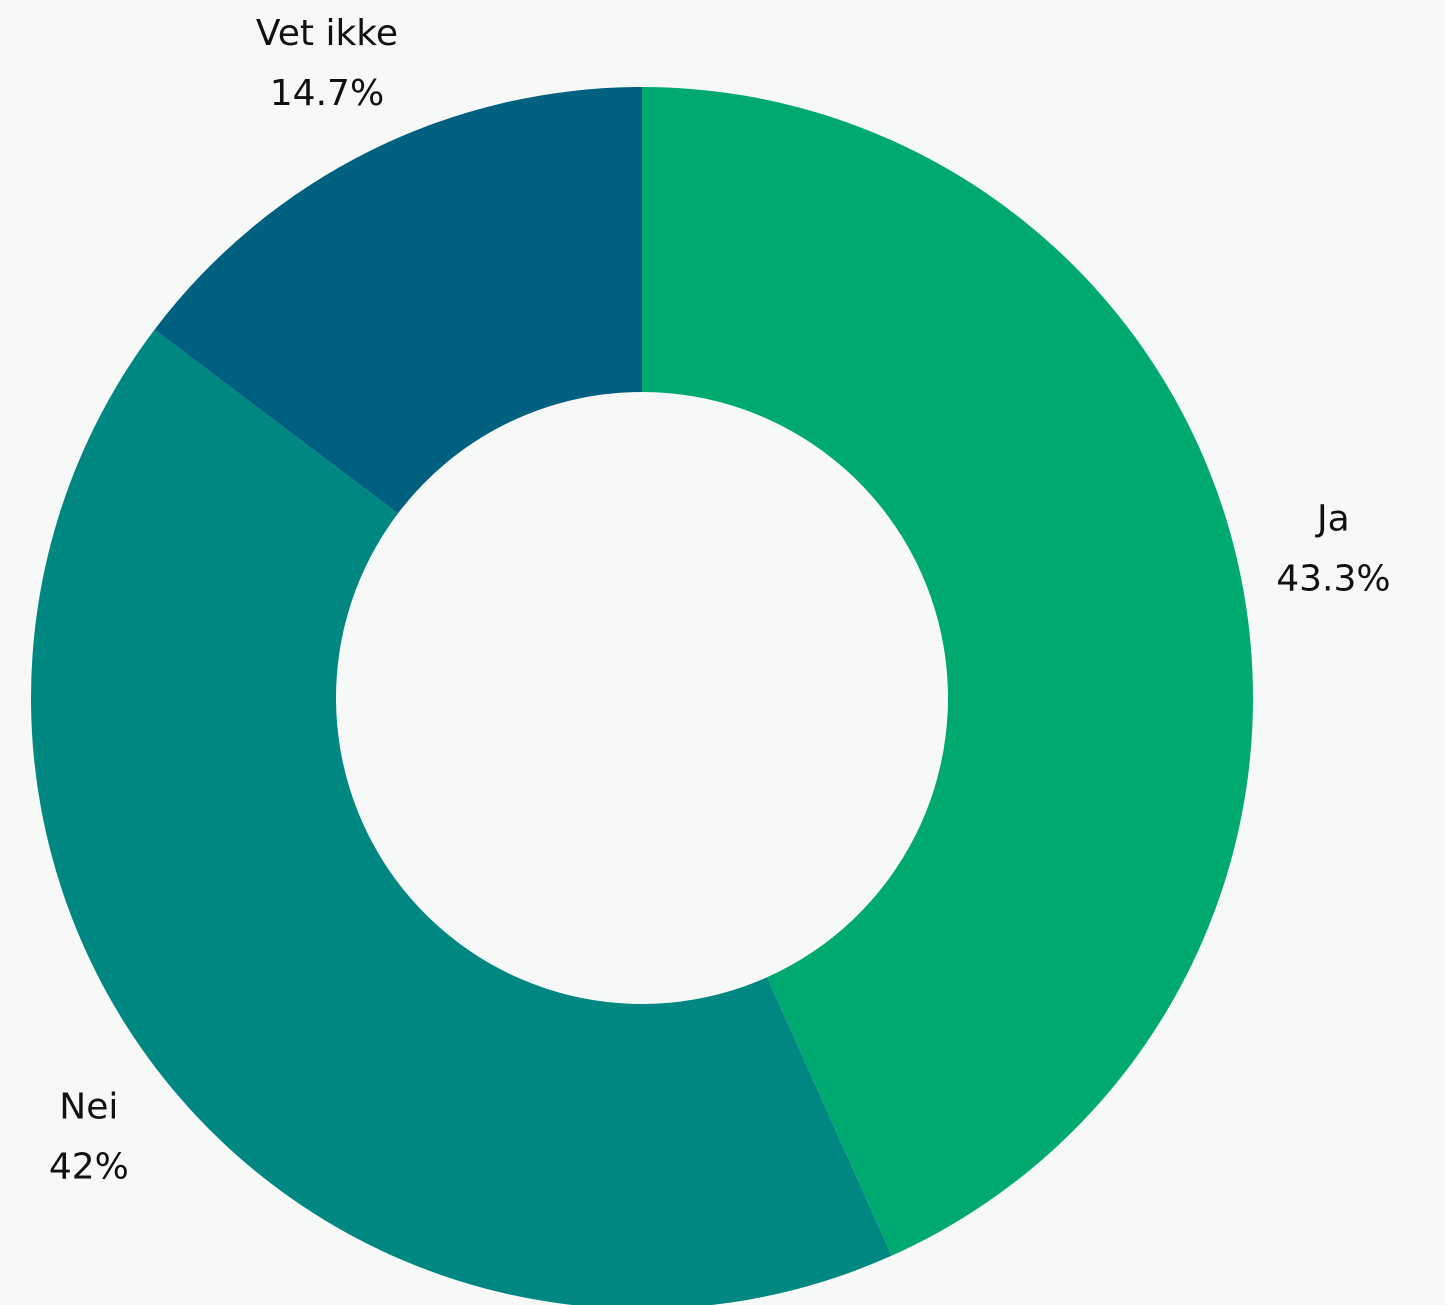  What do you see at coordinates (327, 93) in the screenshot?
I see `slice-value-label: 14.7%` at bounding box center [327, 93].